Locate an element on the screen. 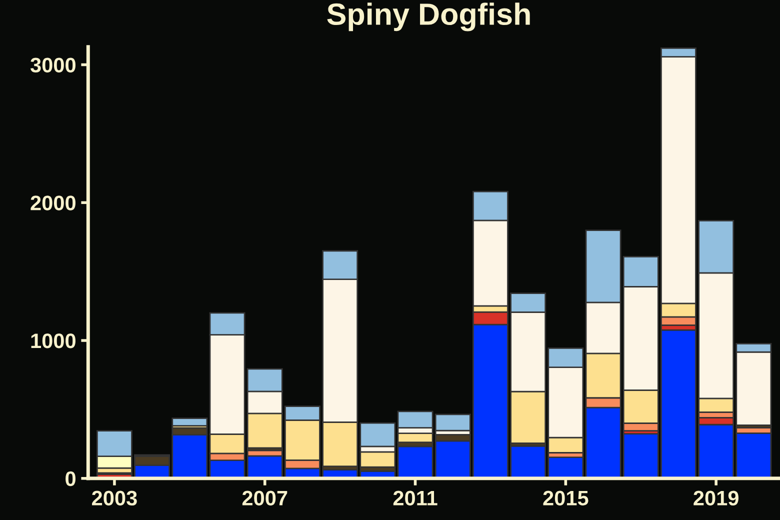  y-tick-label: 1000 is located at coordinates (53, 341).